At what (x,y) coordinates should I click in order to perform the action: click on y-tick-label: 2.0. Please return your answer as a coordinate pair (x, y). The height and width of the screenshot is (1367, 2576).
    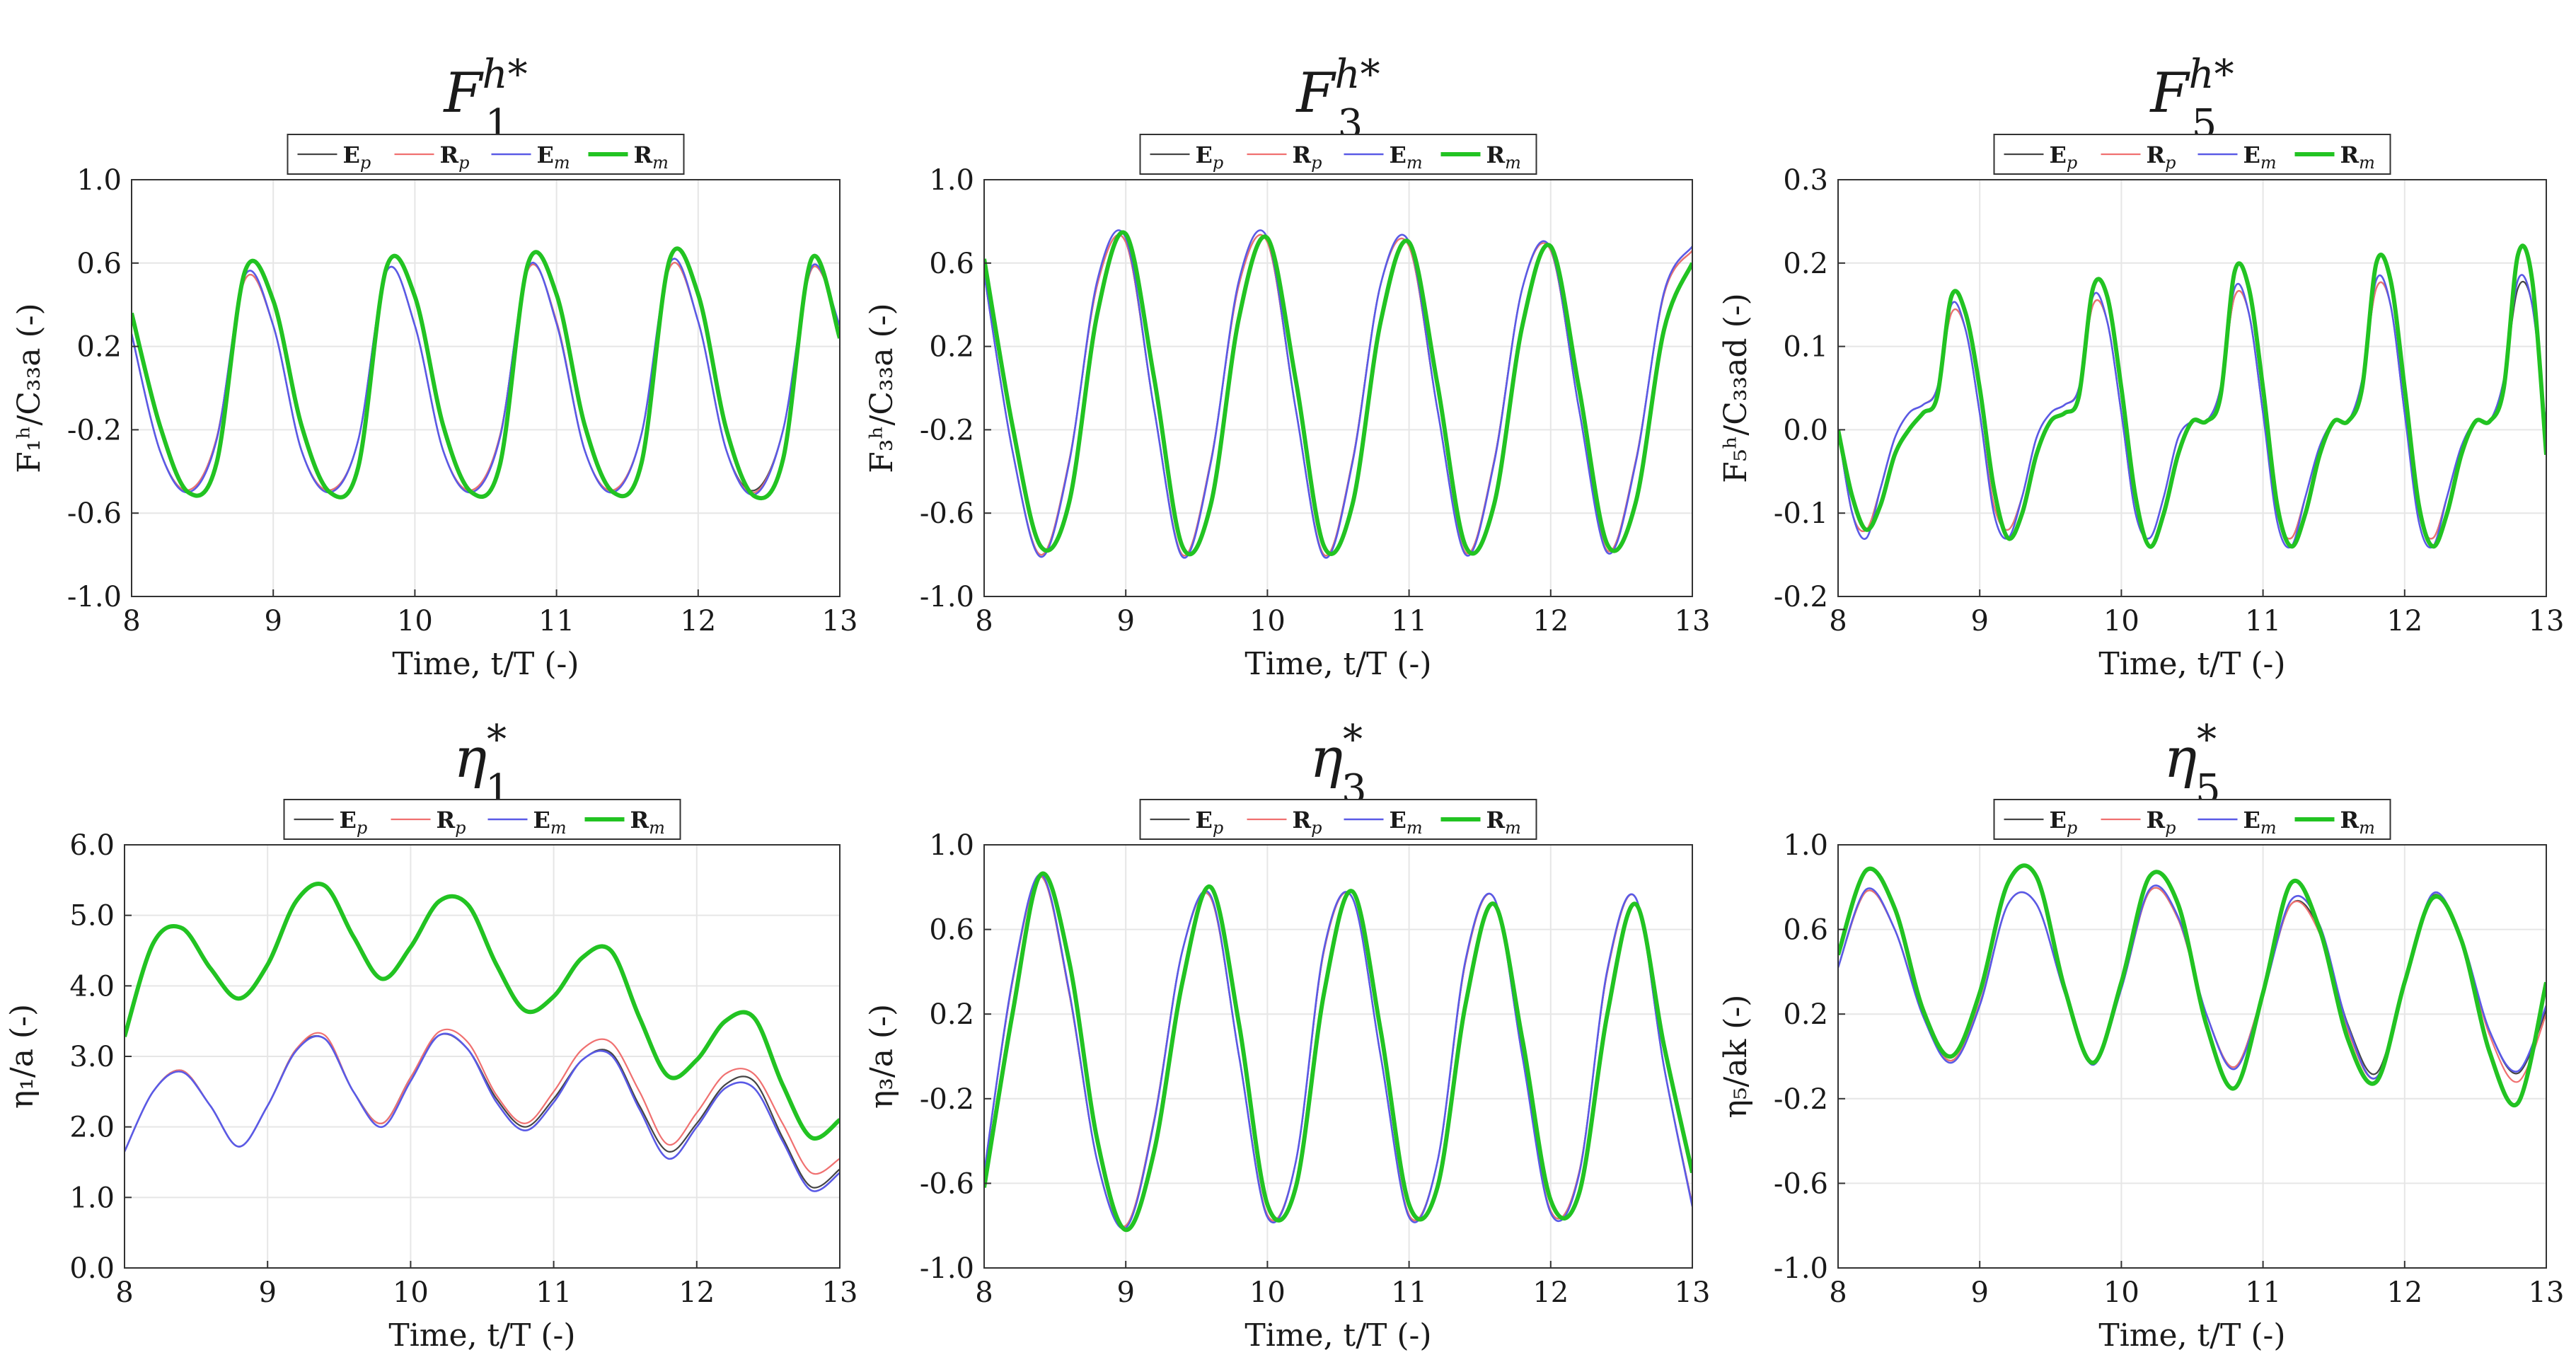
    Looking at the image, I should click on (92, 1128).